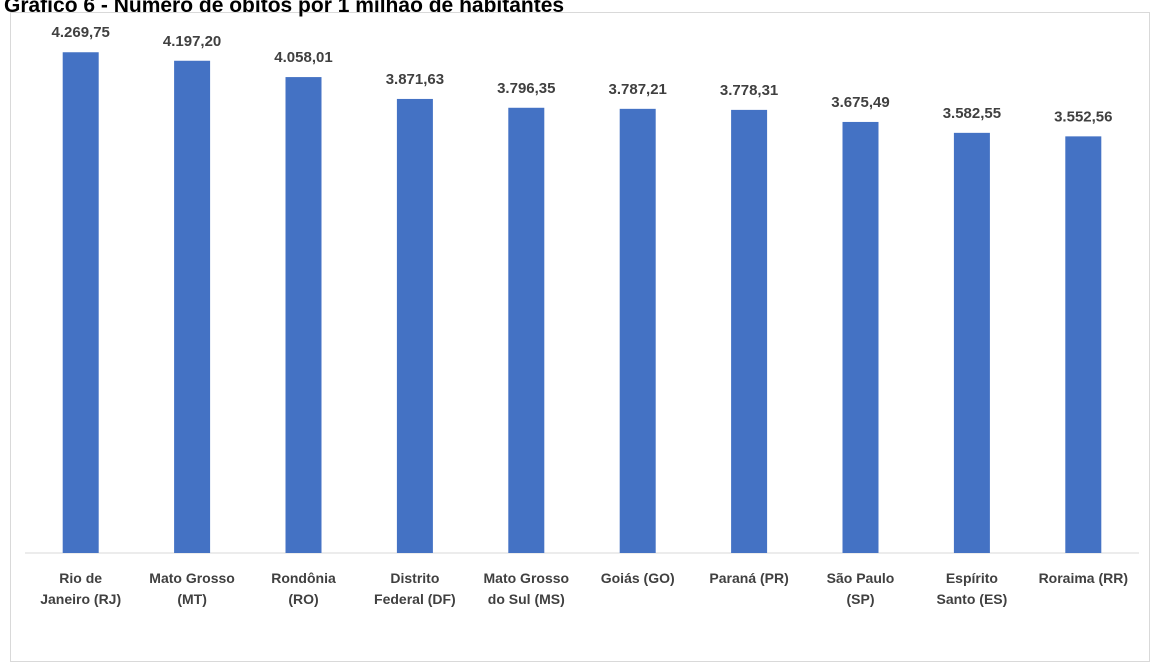 This screenshot has width=1158, height=662. Describe the element at coordinates (749, 90) in the screenshot. I see `value-label: 3.778,31` at that location.